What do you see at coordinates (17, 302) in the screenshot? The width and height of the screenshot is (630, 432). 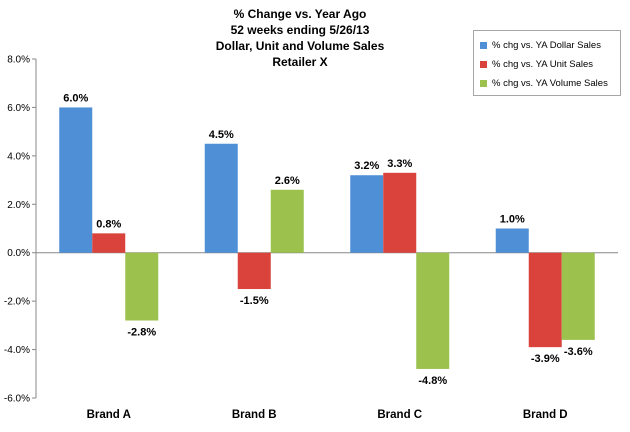 I see `y-tick-label: -2.0%` at bounding box center [17, 302].